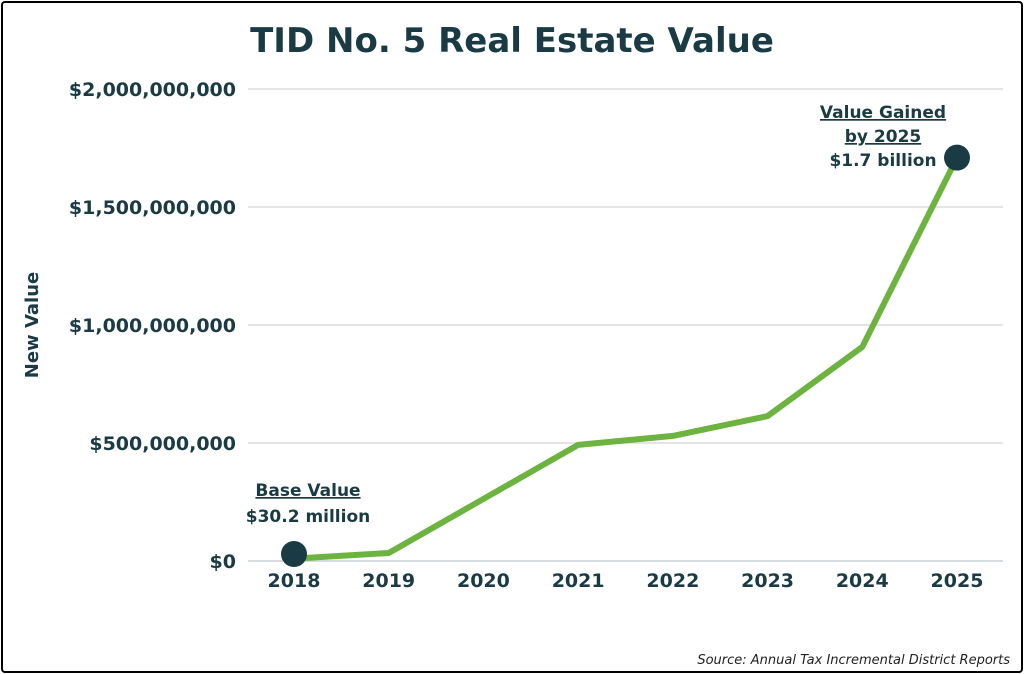 This screenshot has height=674, width=1024. I want to click on x-tick-label: 2020, so click(483, 581).